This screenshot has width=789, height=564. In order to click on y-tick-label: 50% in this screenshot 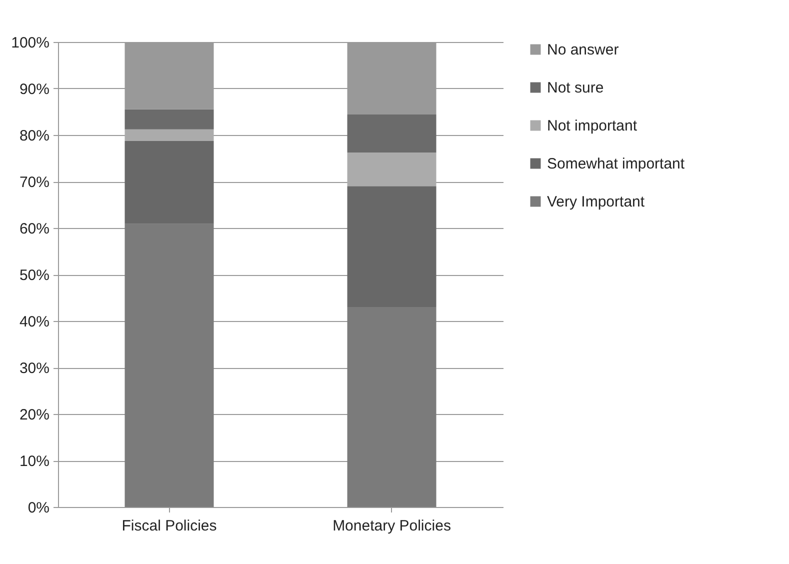, I will do `click(34, 275)`.